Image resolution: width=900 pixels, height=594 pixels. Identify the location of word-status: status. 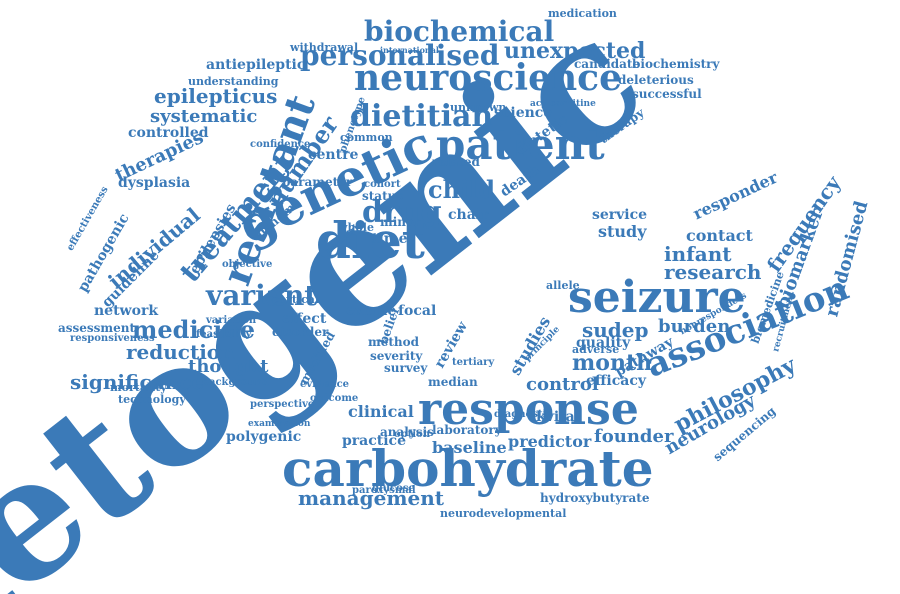
(383, 196).